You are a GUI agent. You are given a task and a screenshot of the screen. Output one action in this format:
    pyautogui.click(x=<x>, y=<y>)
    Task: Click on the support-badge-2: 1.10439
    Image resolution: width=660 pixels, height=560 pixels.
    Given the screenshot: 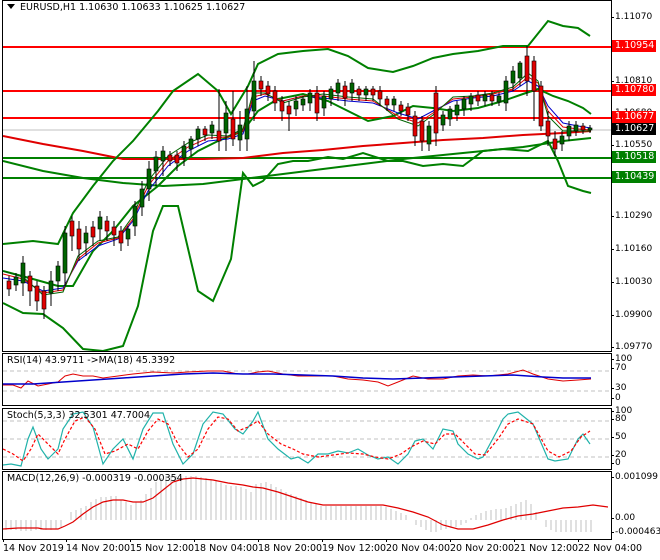 What is the action you would take?
    pyautogui.click(x=634, y=177)
    